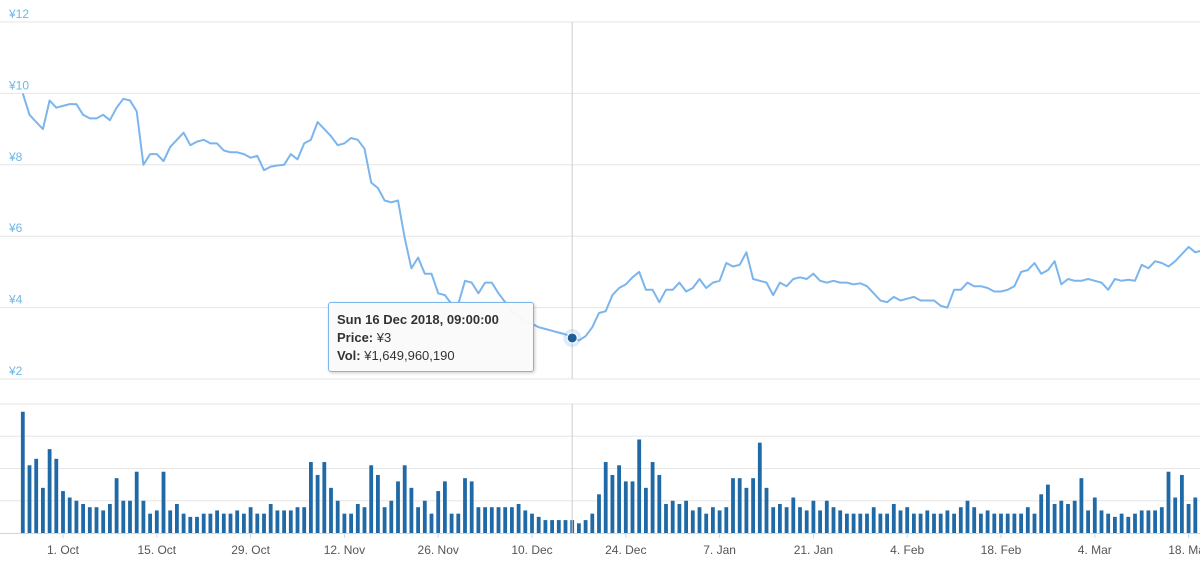  What do you see at coordinates (531, 550) in the screenshot?
I see `x-tick-label: 10. Dec` at bounding box center [531, 550].